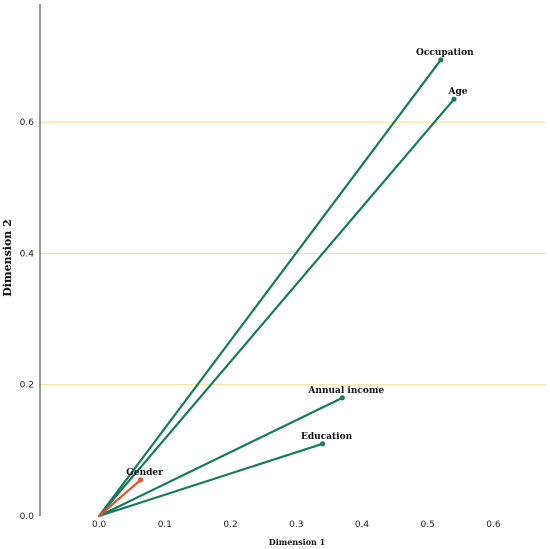 The image size is (550, 549). What do you see at coordinates (211, 480) in the screenshot?
I see `vector-education` at bounding box center [211, 480].